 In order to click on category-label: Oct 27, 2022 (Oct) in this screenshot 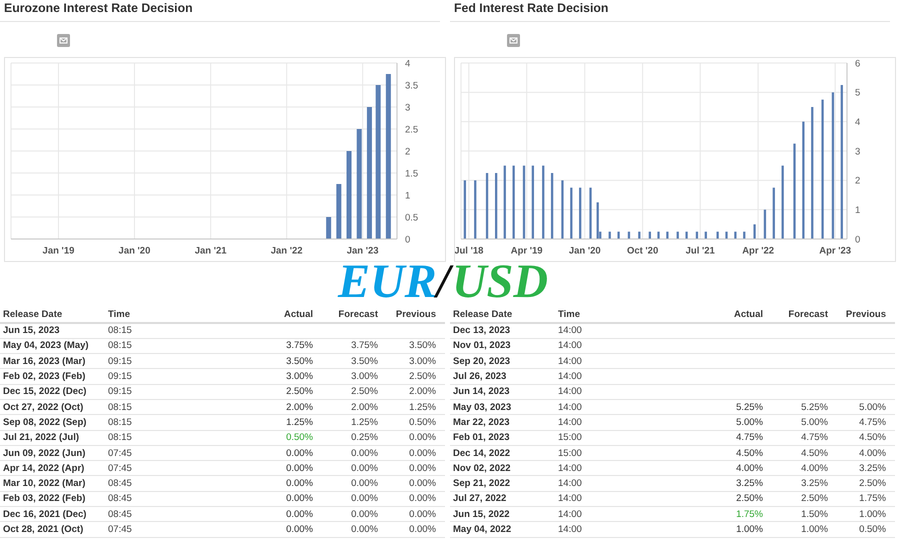, I will do `click(43, 407)`.